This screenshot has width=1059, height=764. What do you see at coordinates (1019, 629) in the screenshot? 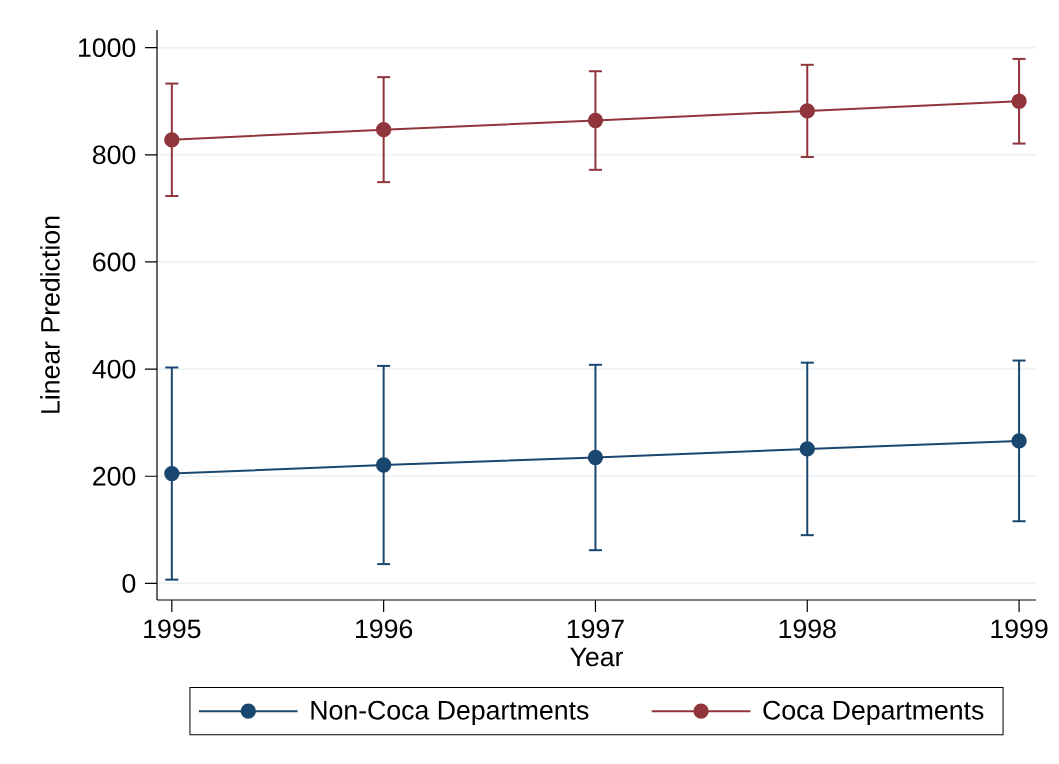
I see `x-tick-label: 1999` at bounding box center [1019, 629].